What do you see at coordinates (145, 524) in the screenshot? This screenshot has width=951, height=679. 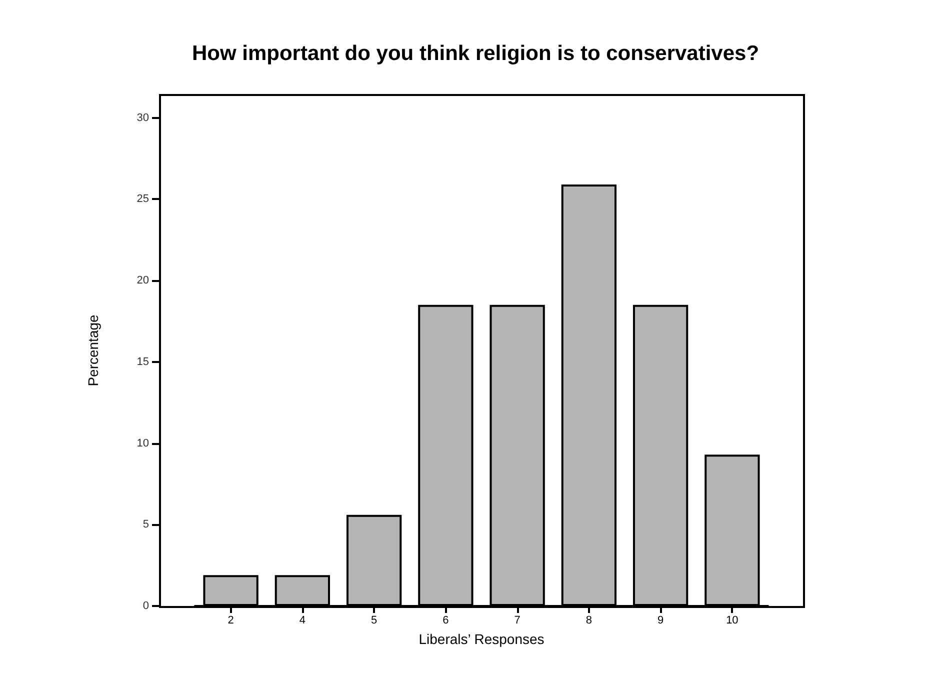 I see `y-tick-label: 5` at bounding box center [145, 524].